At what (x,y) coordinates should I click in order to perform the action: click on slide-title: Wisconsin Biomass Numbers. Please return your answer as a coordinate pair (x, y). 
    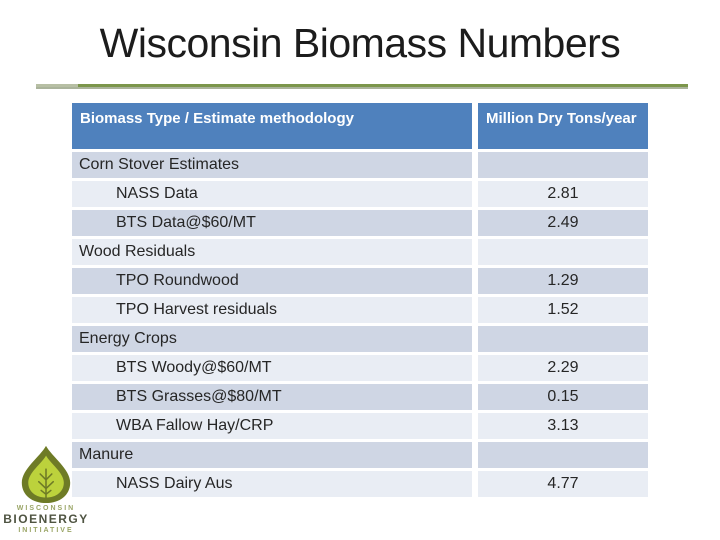
    Looking at the image, I should click on (360, 43).